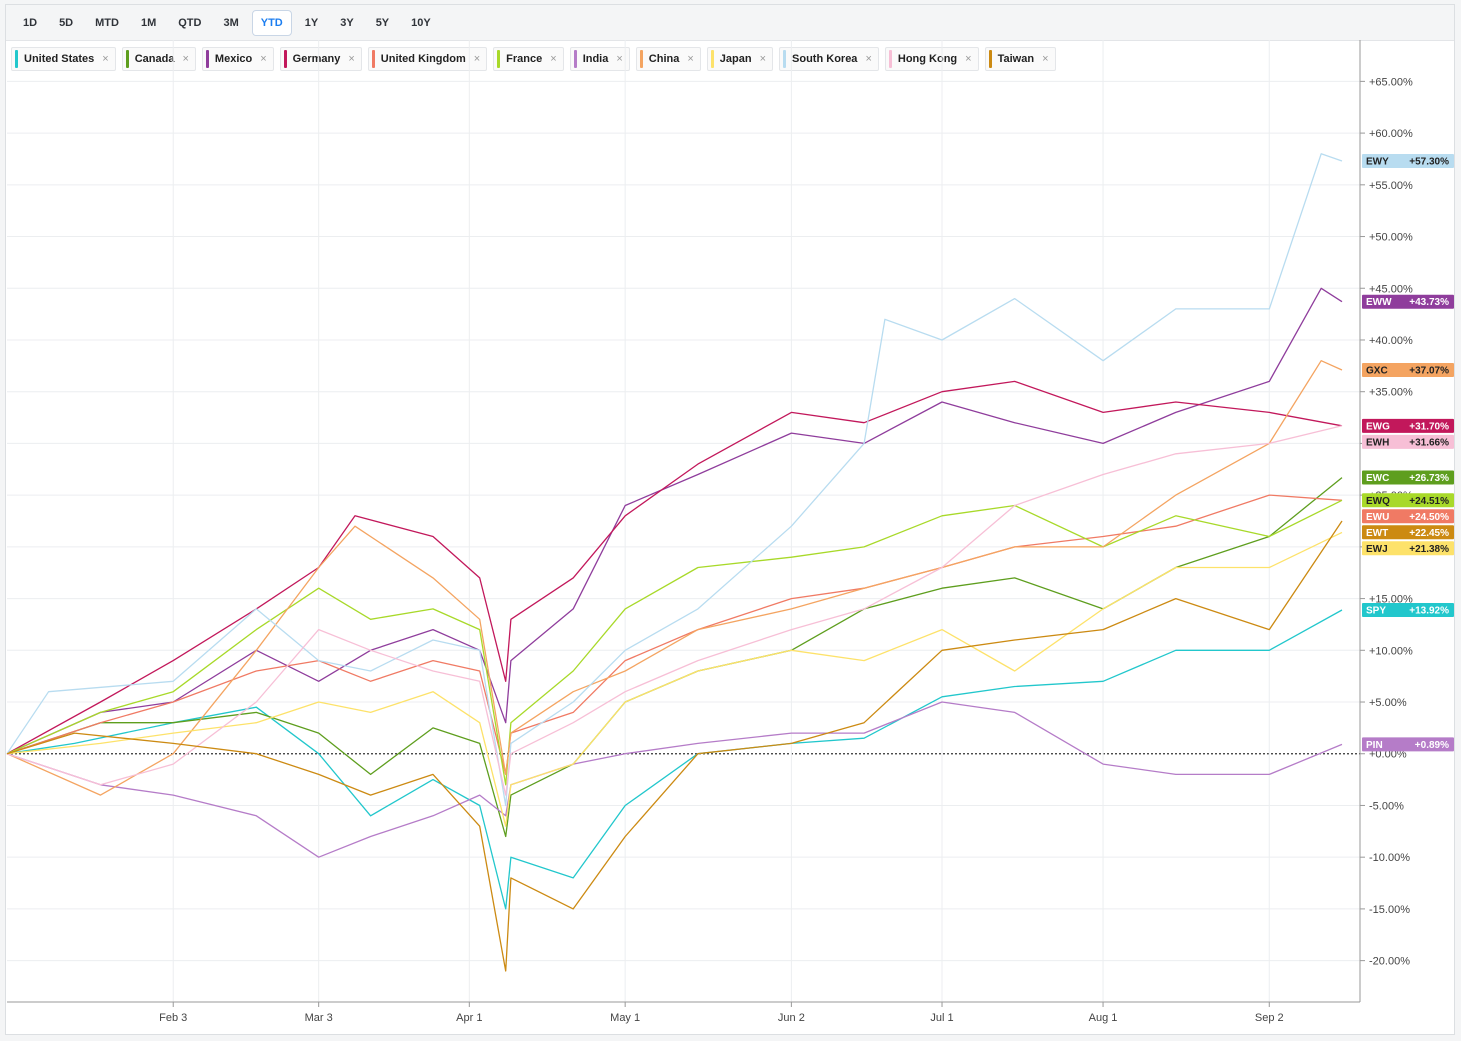 Image resolution: width=1461 pixels, height=1041 pixels. What do you see at coordinates (1408, 441) in the screenshot?
I see `end-tag-ewh` at bounding box center [1408, 441].